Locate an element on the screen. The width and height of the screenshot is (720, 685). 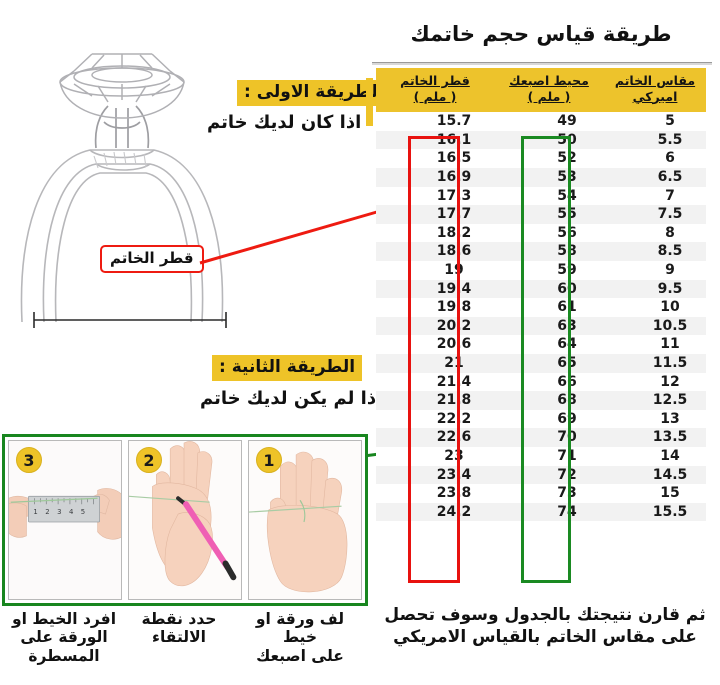
cell-diameter: 17.3 is located at coordinates (454, 195).